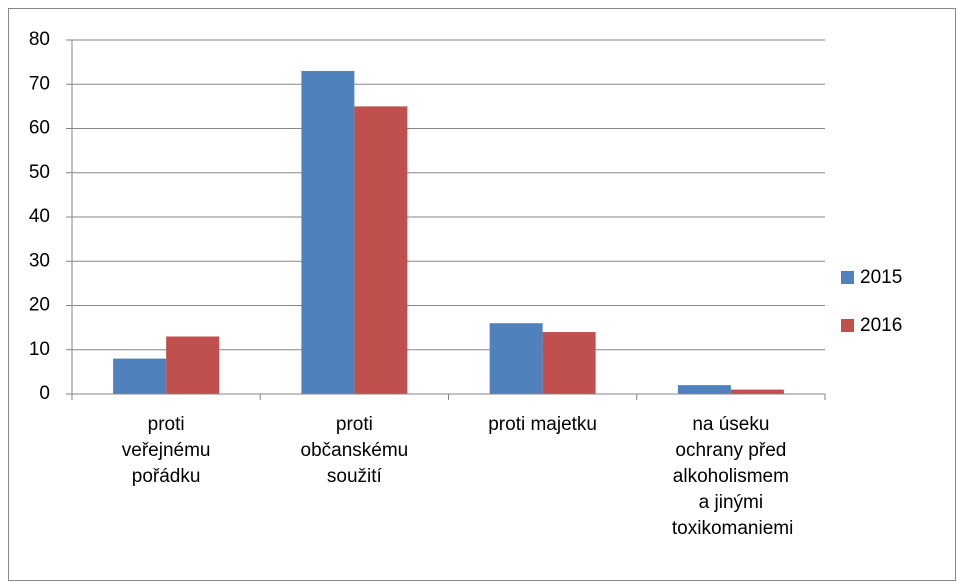  I want to click on y-tick-label: 0, so click(44, 393).